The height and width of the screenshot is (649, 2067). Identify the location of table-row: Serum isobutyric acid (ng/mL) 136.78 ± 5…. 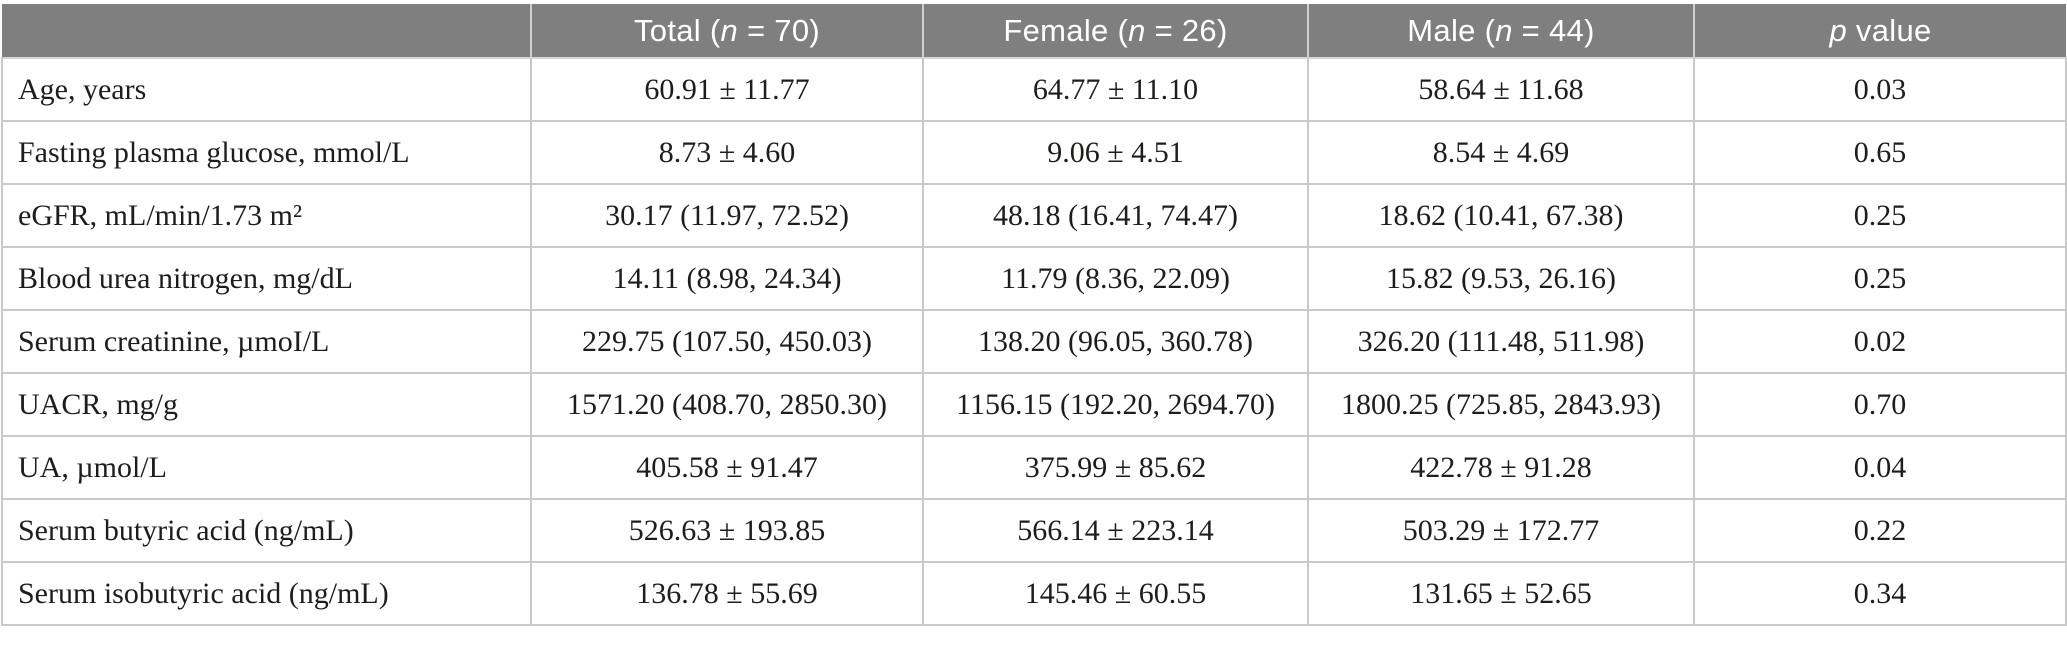
(1034, 593).